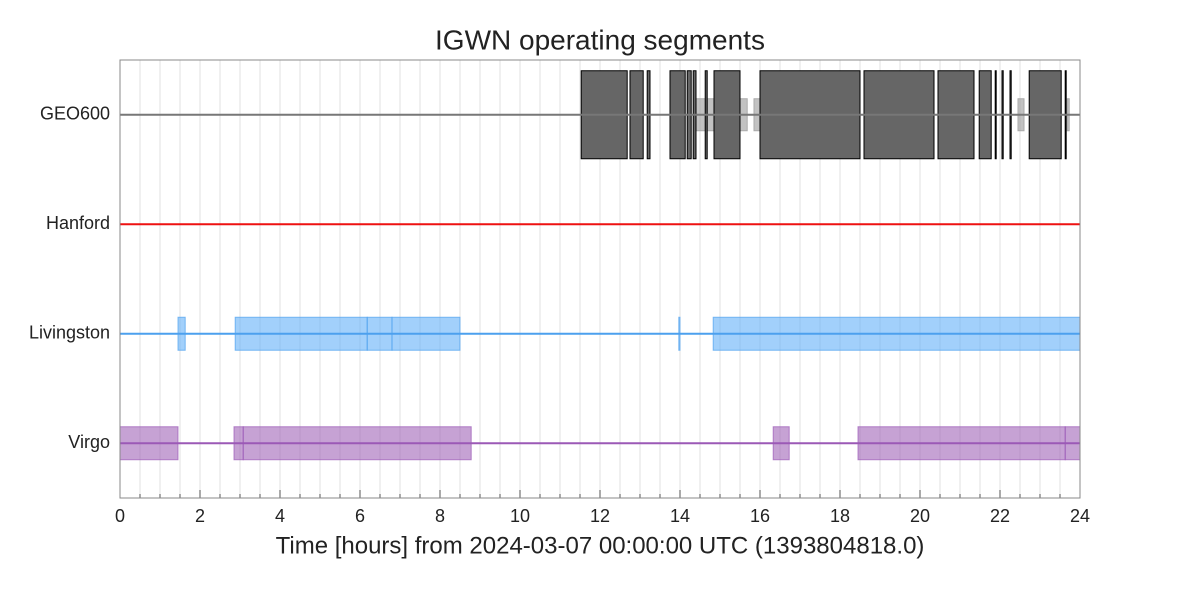 The image size is (1200, 605). Describe the element at coordinates (760, 516) in the screenshot. I see `x-tick-label: 16` at that location.